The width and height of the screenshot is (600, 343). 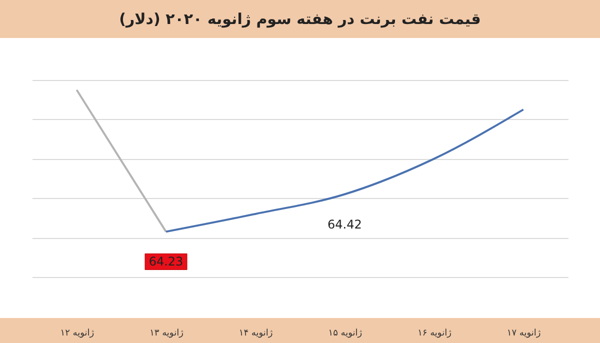 I want to click on x-tick-label: ۱۶ ژانویه, so click(x=435, y=333).